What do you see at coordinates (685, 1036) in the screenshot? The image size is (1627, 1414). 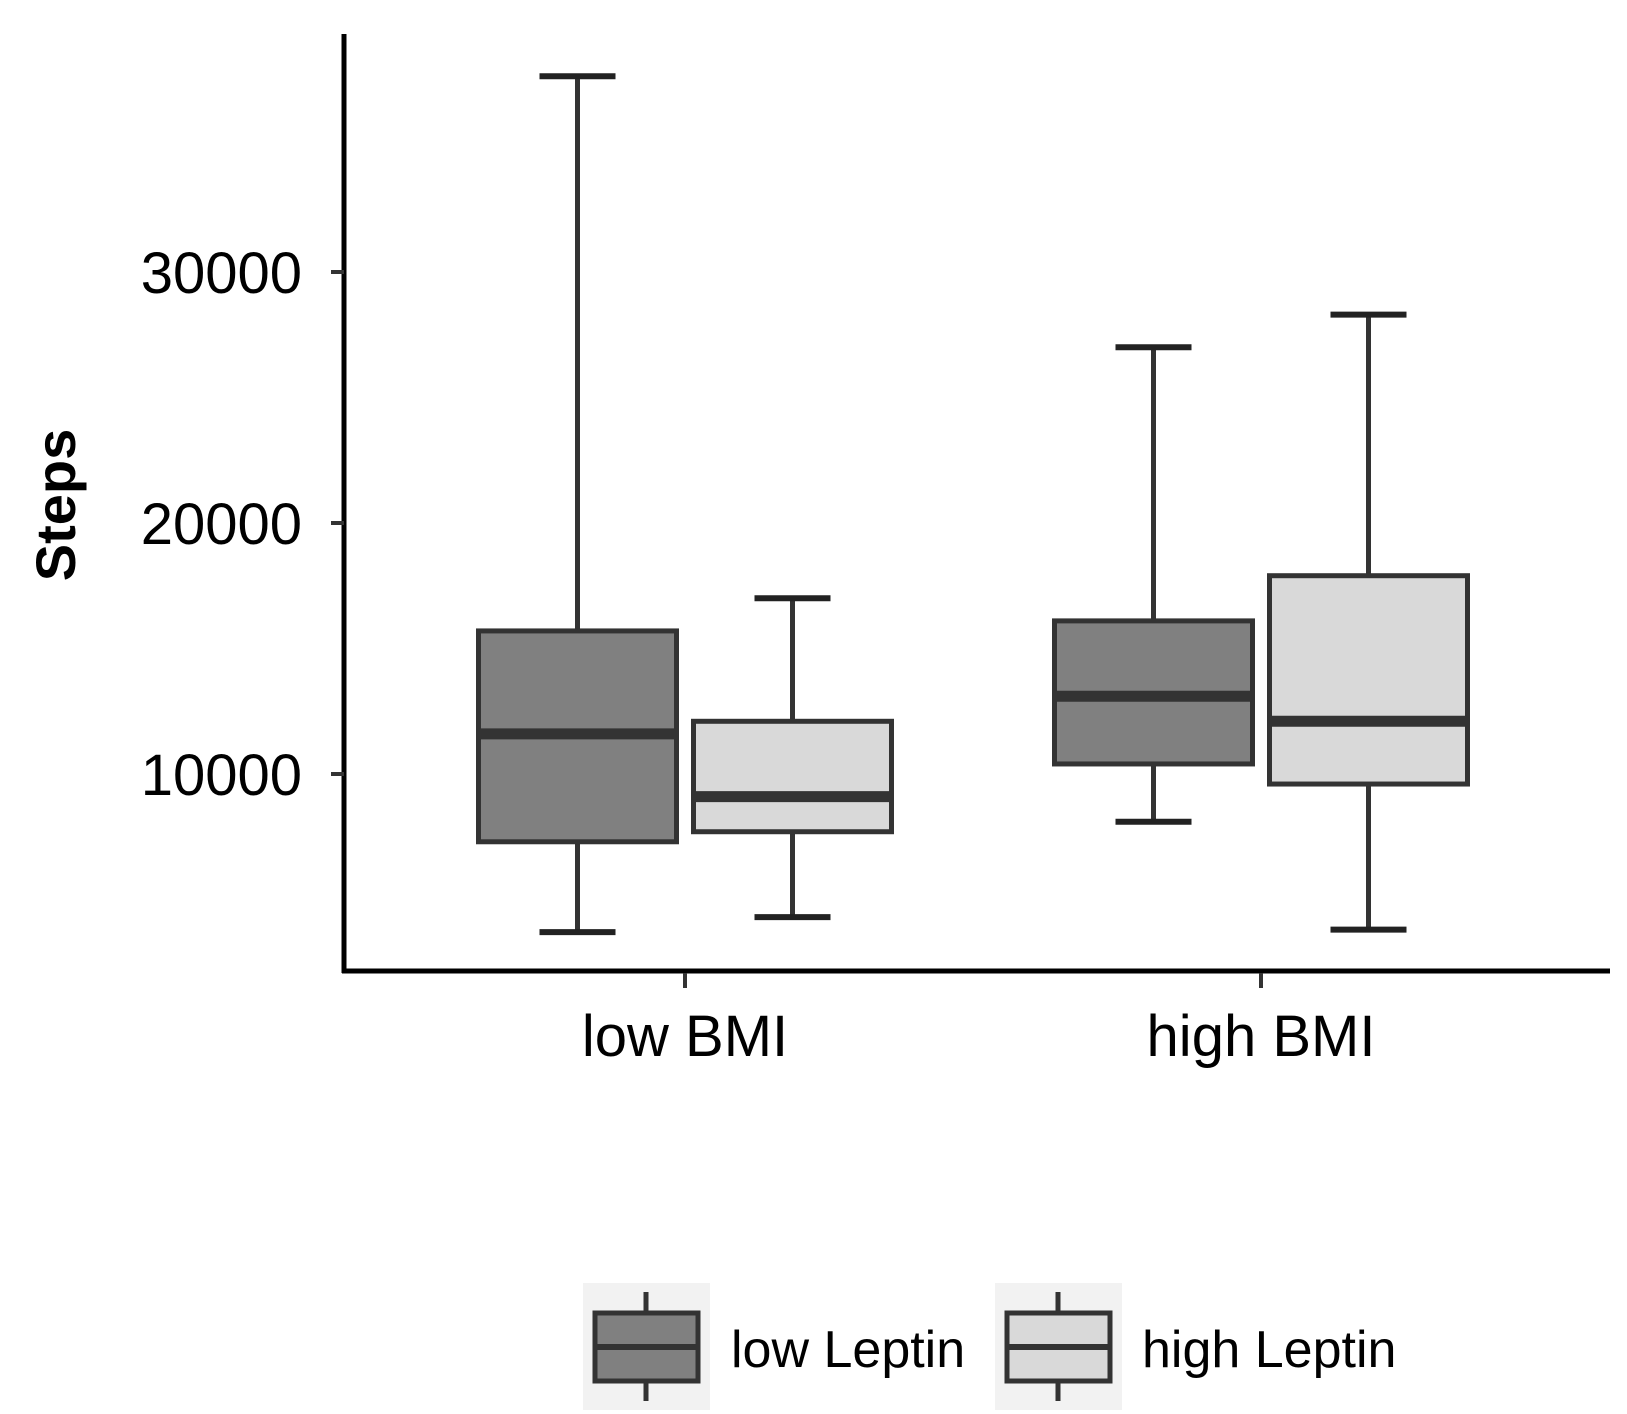 I see `x-tick-label: low BMI` at bounding box center [685, 1036].